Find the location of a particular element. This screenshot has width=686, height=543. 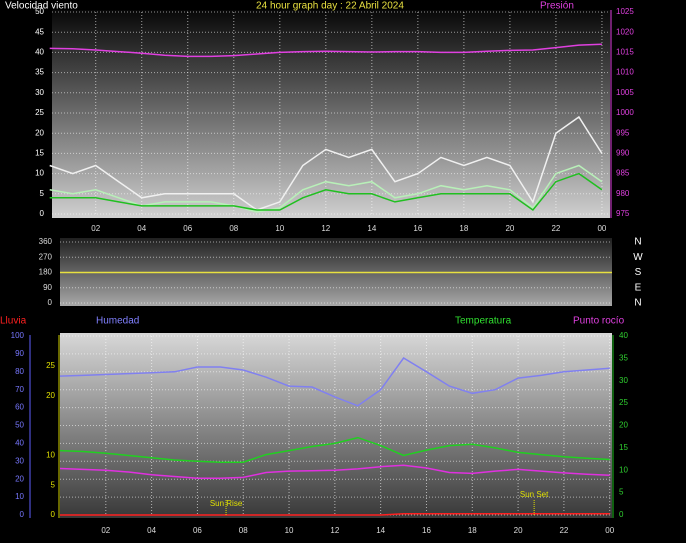

y-tick-label: 270 is located at coordinates (46, 256).